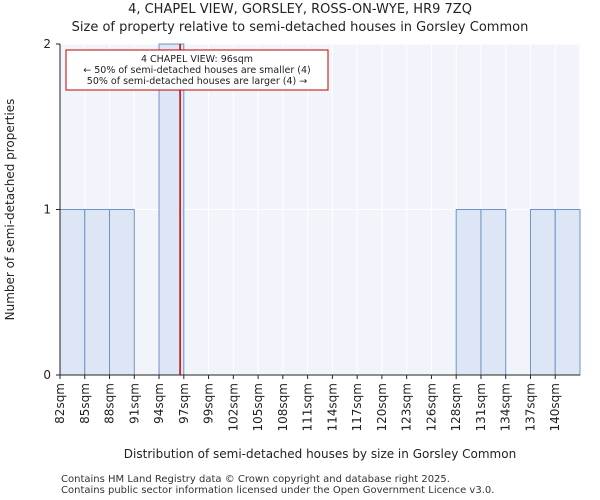  What do you see at coordinates (258, 407) in the screenshot?
I see `x-tick-label: 105sqm` at bounding box center [258, 407].